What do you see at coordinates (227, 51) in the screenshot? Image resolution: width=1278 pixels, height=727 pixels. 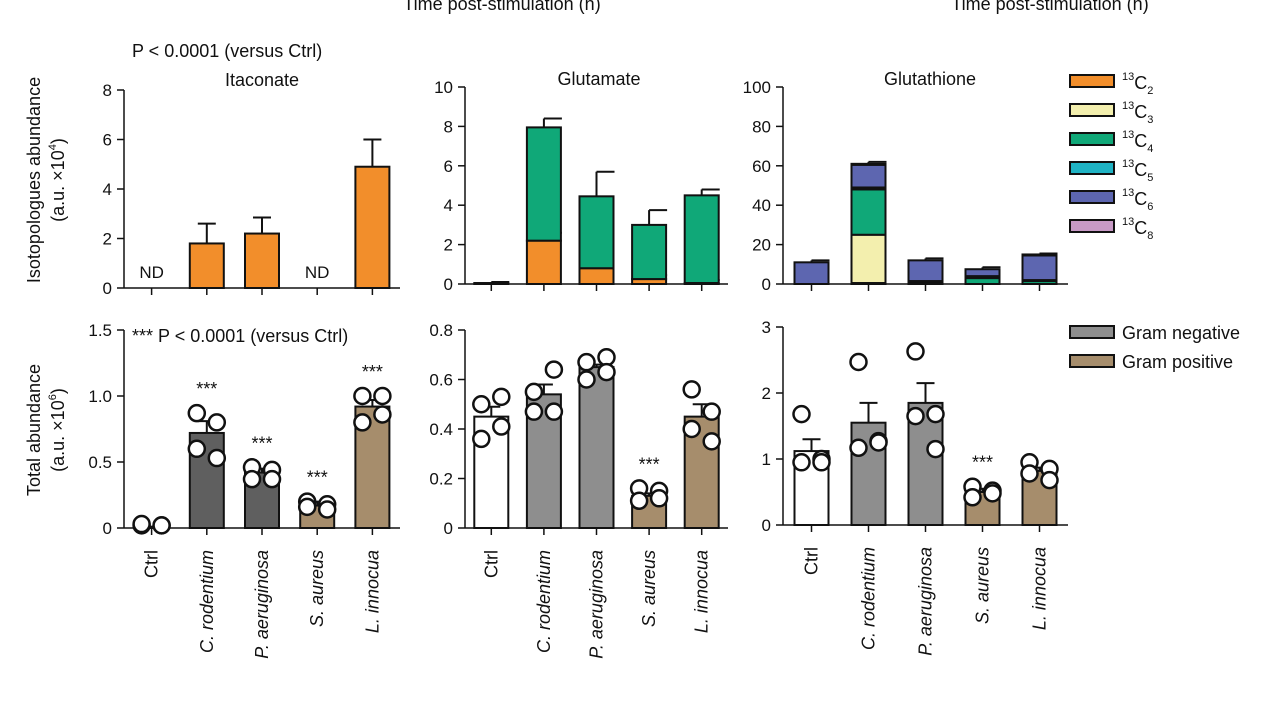 I see `pvalue-annotation-top: P < 0.0001 (versus Ctrl)` at bounding box center [227, 51].